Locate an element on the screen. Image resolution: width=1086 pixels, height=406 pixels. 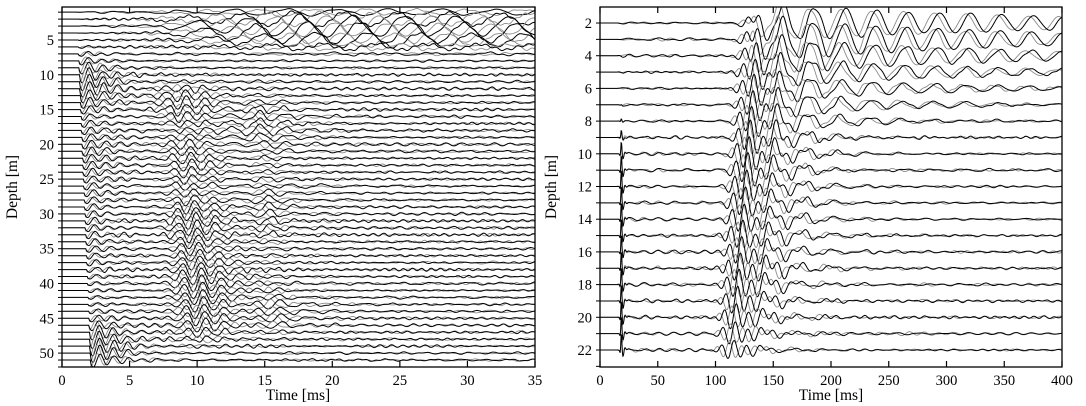
left-panel-trace-depth-6-overlay is located at coordinates (298, 47).